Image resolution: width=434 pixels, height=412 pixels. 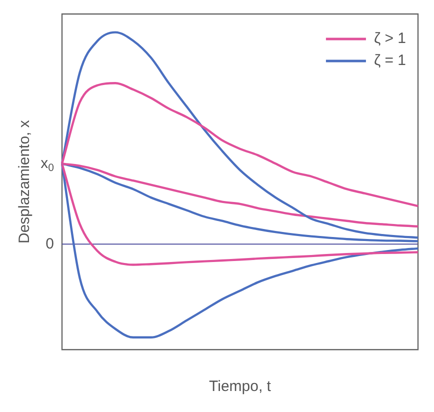 I want to click on y-axis-title: Desplazamiento, x, so click(x=25, y=182).